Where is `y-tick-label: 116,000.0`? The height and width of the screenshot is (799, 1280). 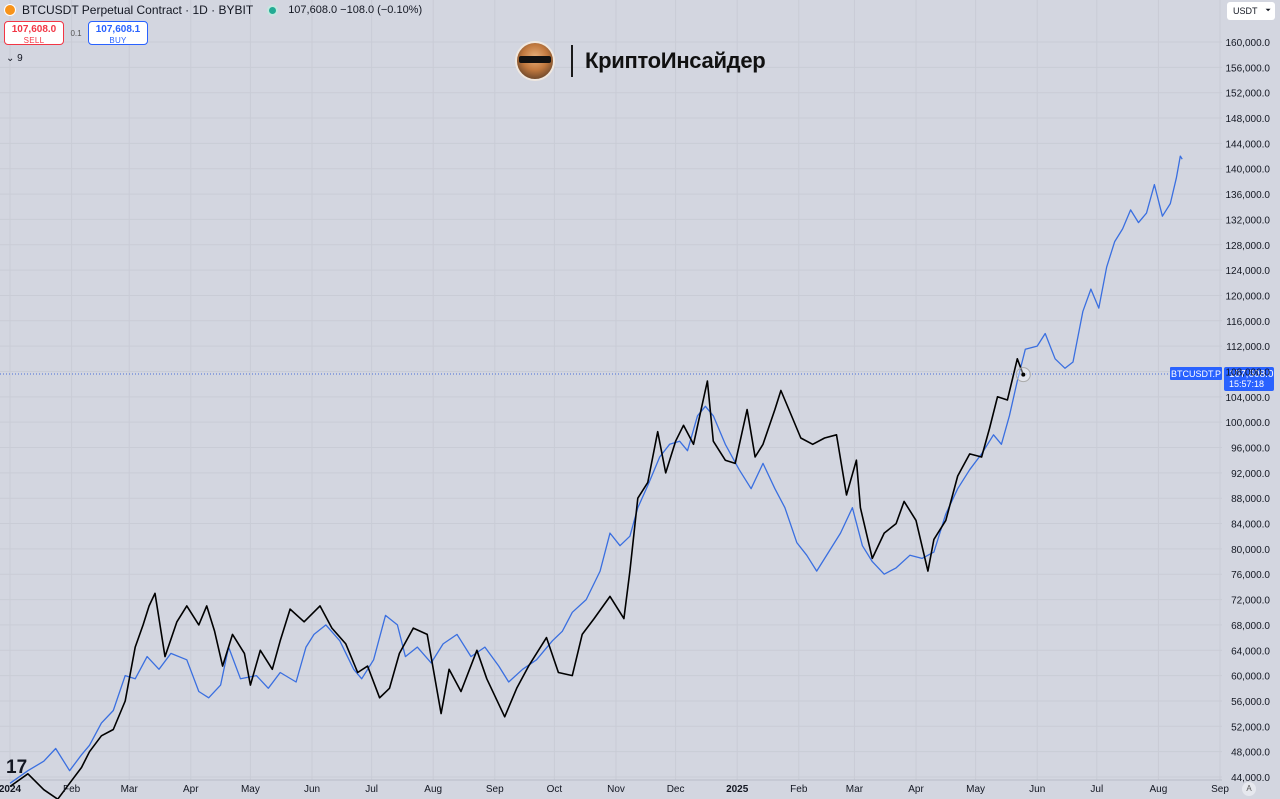 y-tick-label: 116,000.0 is located at coordinates (1248, 322).